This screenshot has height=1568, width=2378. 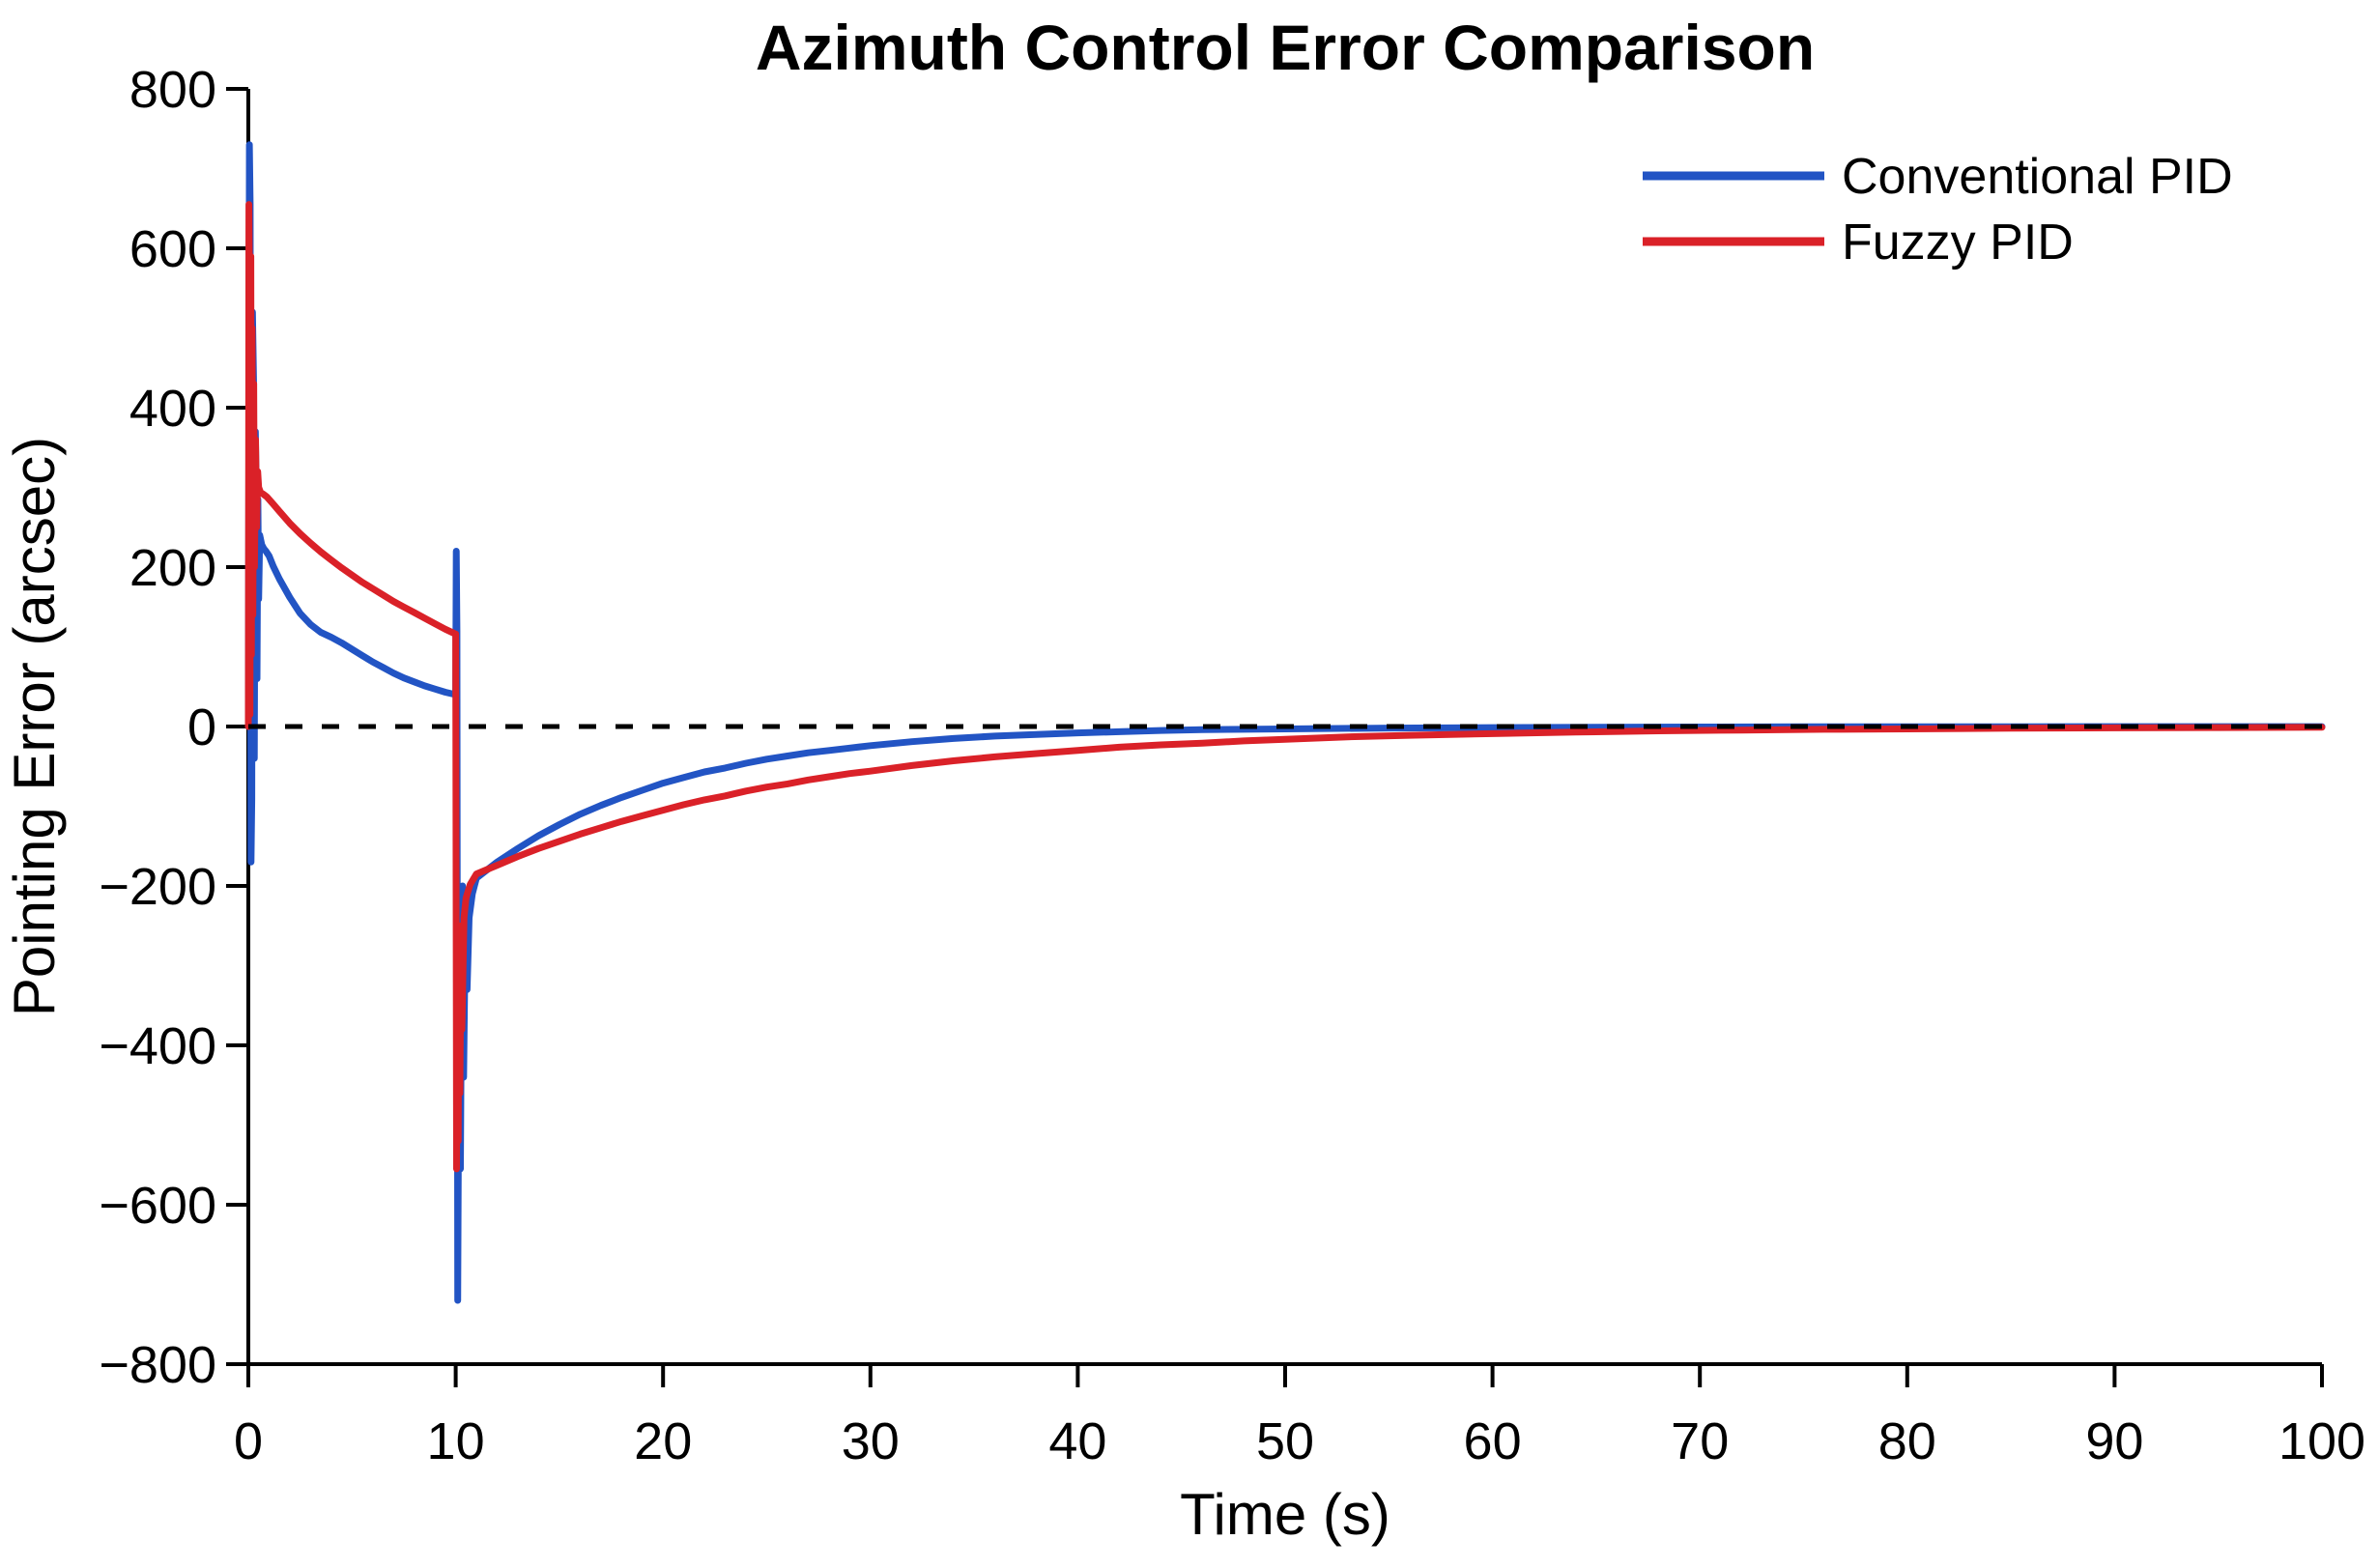 I want to click on x-tick-label: 0, so click(x=249, y=1441).